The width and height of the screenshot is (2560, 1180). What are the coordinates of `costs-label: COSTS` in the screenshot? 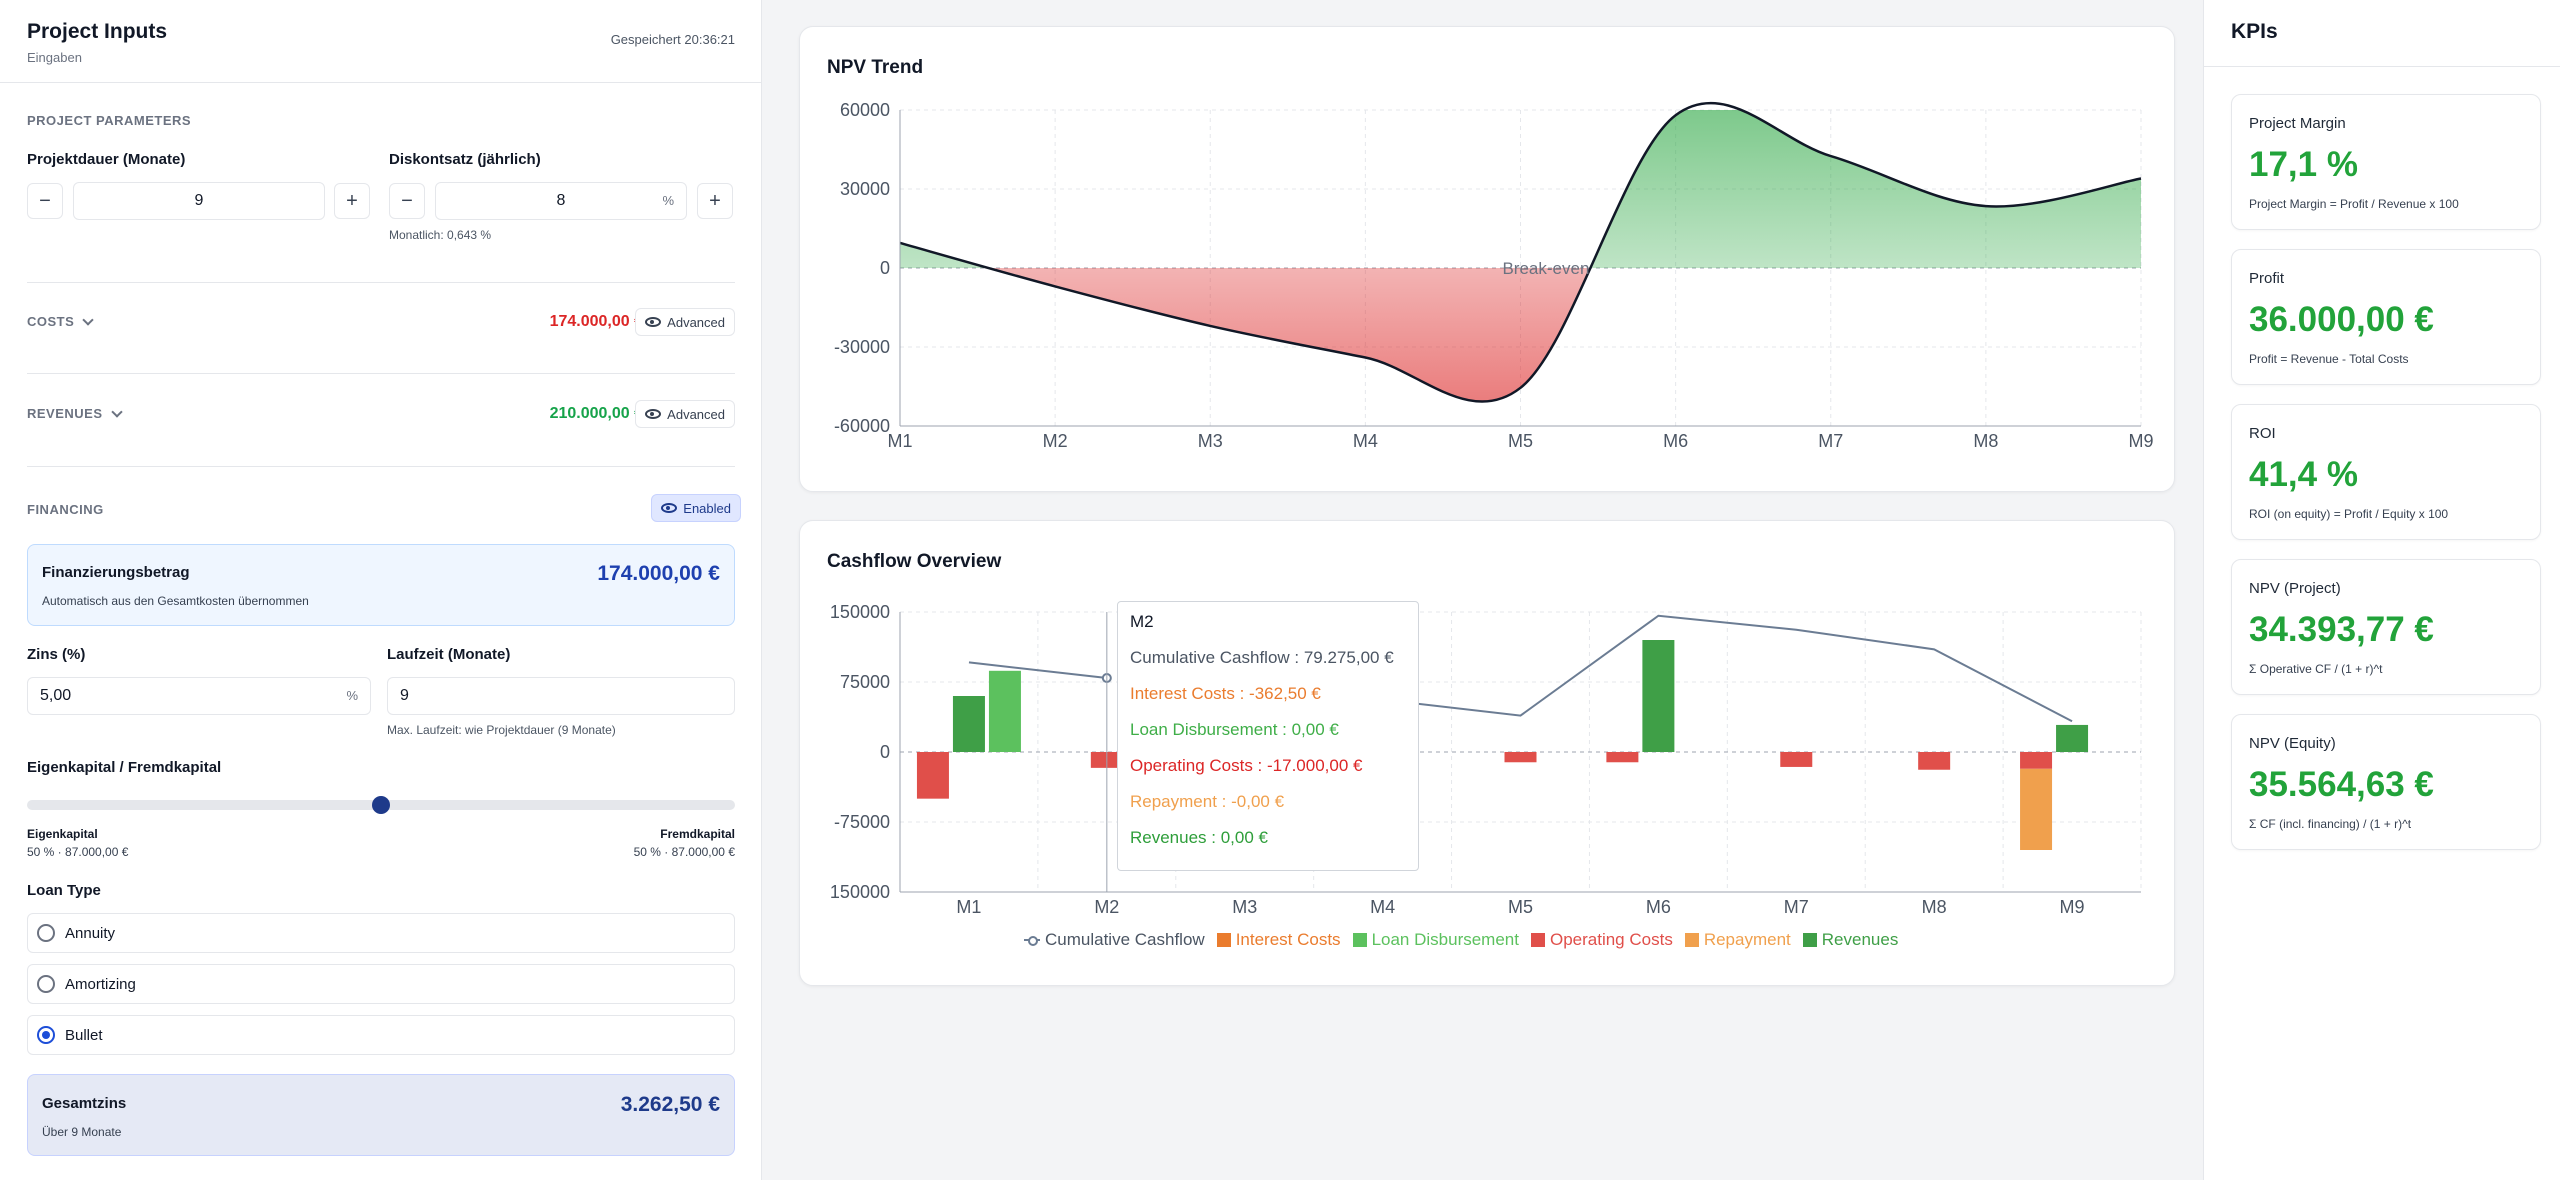 It's located at (51, 321).